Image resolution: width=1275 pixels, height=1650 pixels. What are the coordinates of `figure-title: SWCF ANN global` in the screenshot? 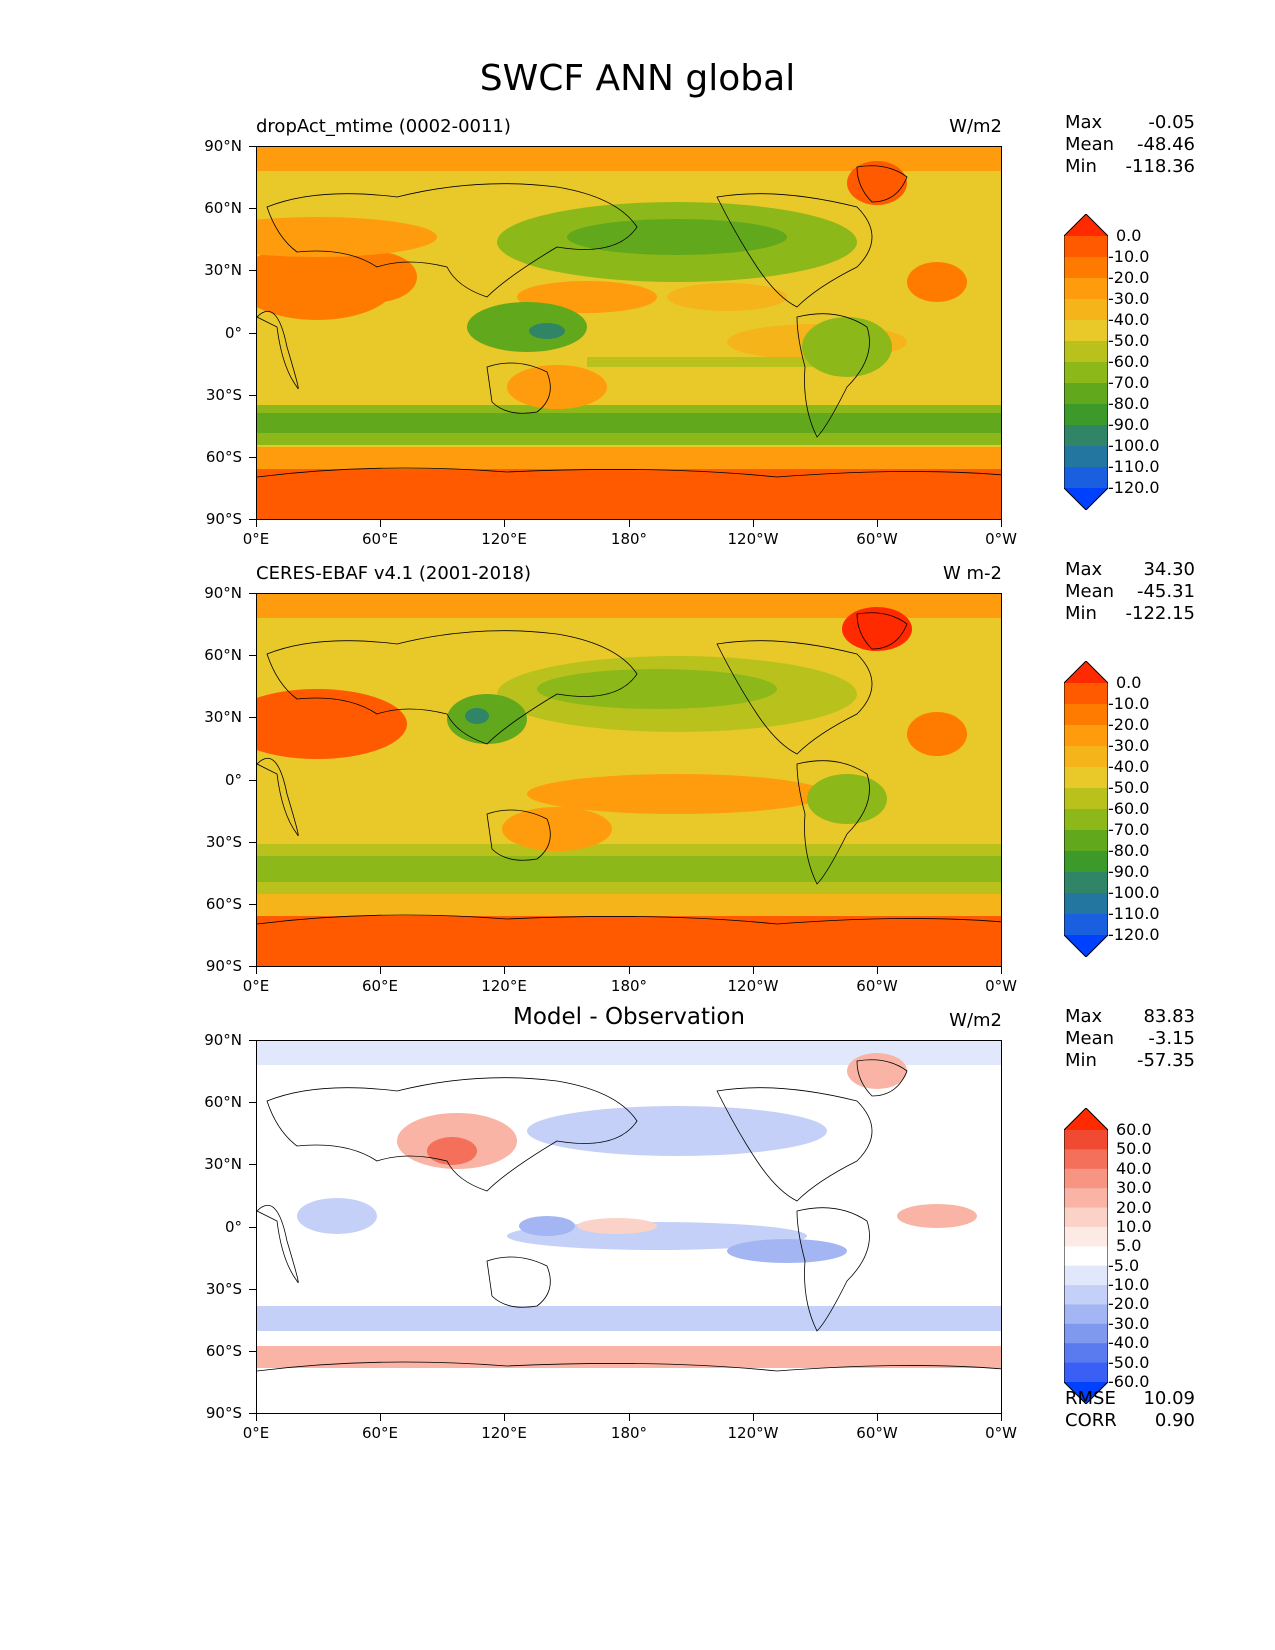 It's located at (637, 78).